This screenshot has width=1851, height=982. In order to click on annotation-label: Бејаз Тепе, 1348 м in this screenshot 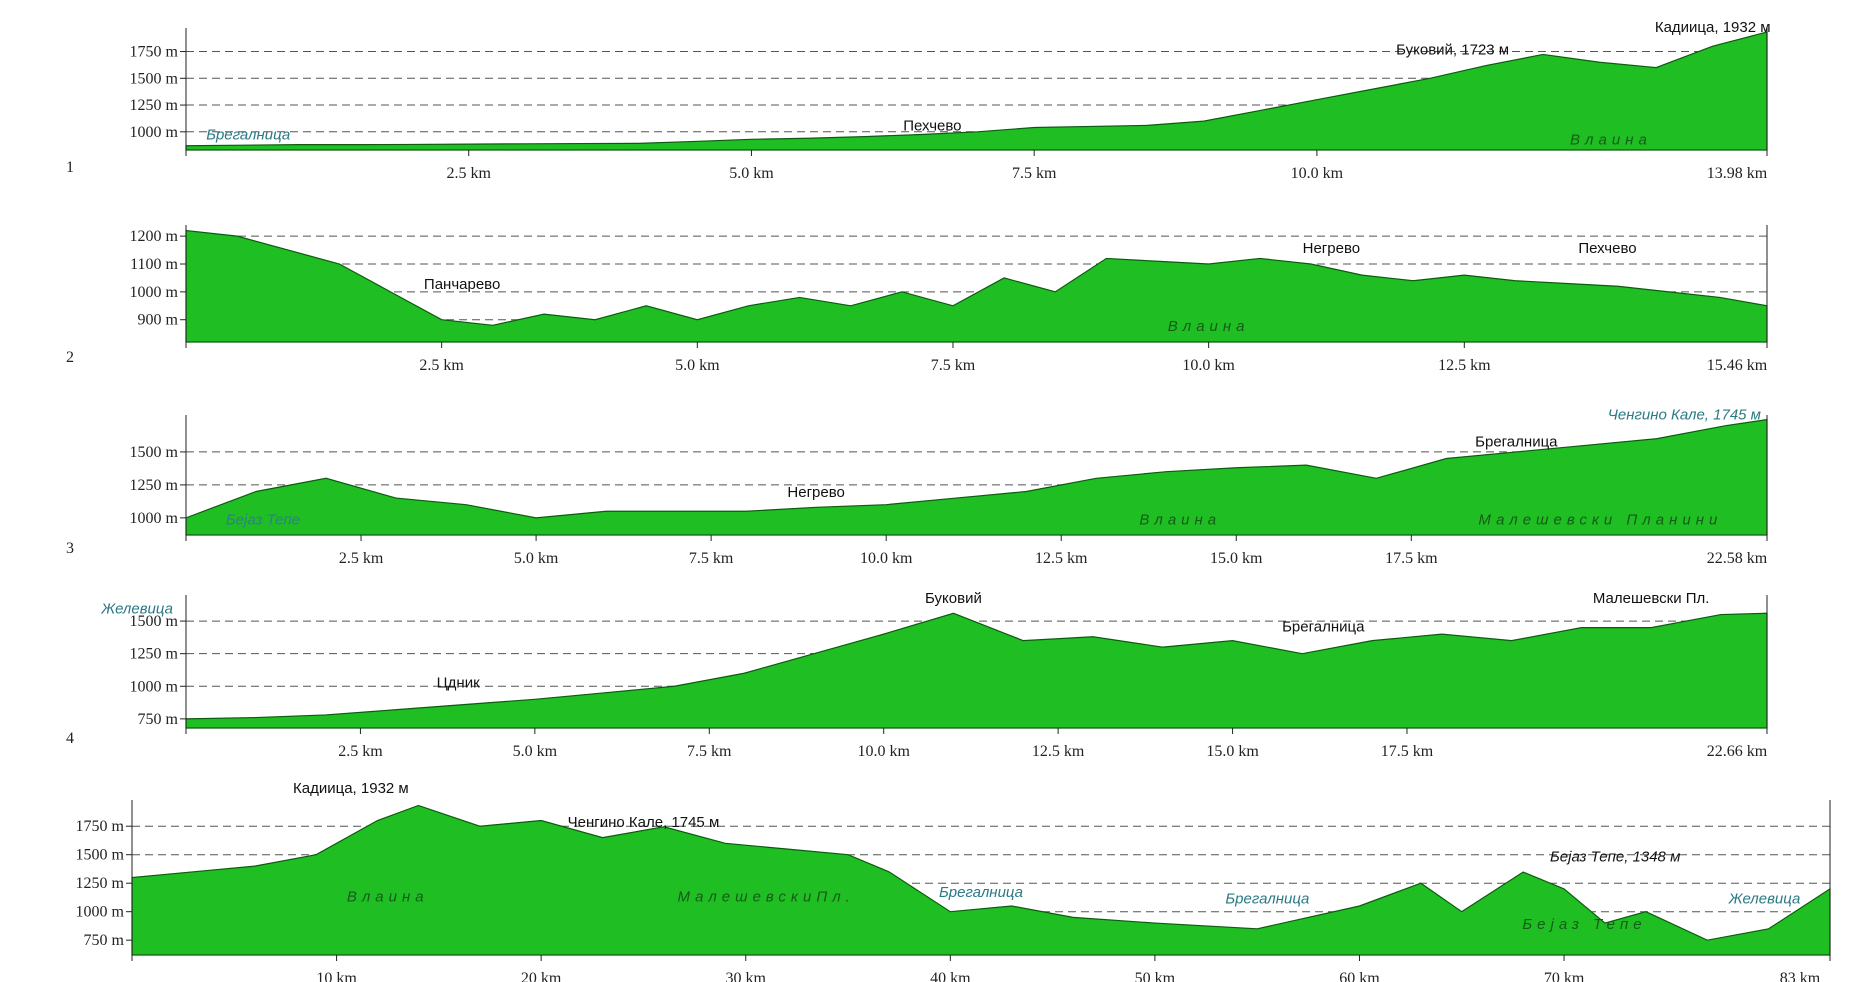, I will do `click(1615, 857)`.